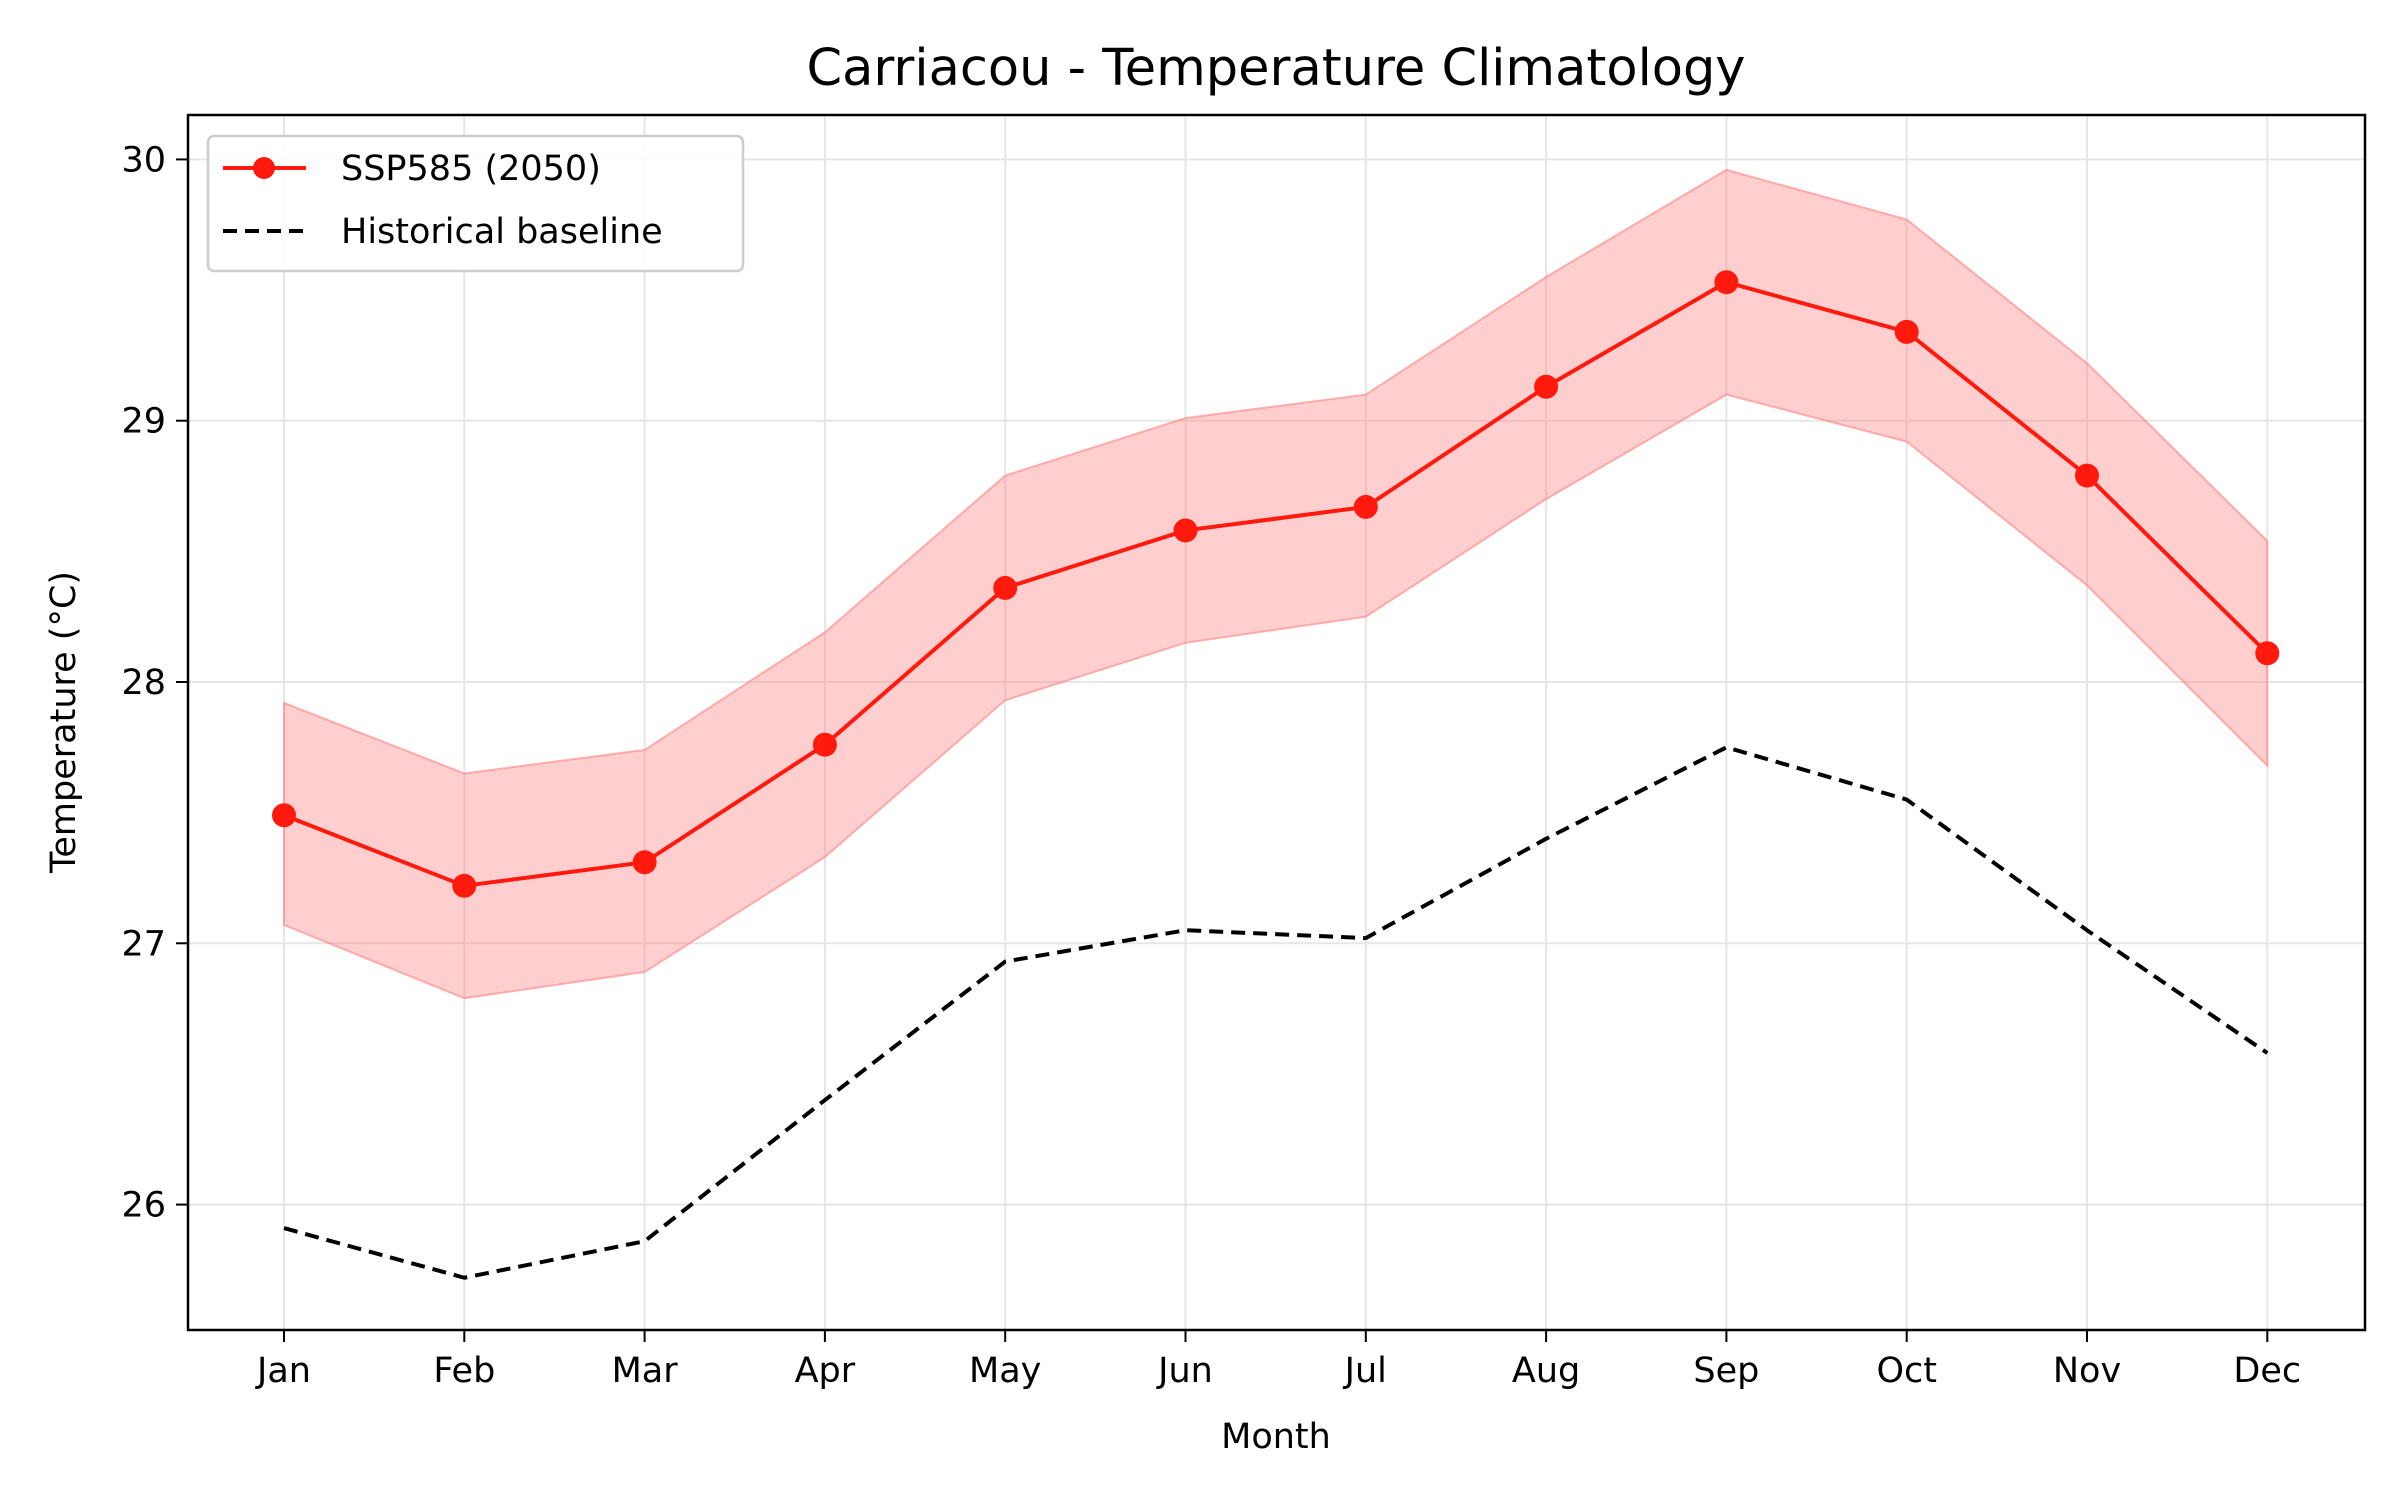 The height and width of the screenshot is (1500, 2400). Describe the element at coordinates (1726, 1371) in the screenshot. I see `x-tick-label: Sep` at that location.